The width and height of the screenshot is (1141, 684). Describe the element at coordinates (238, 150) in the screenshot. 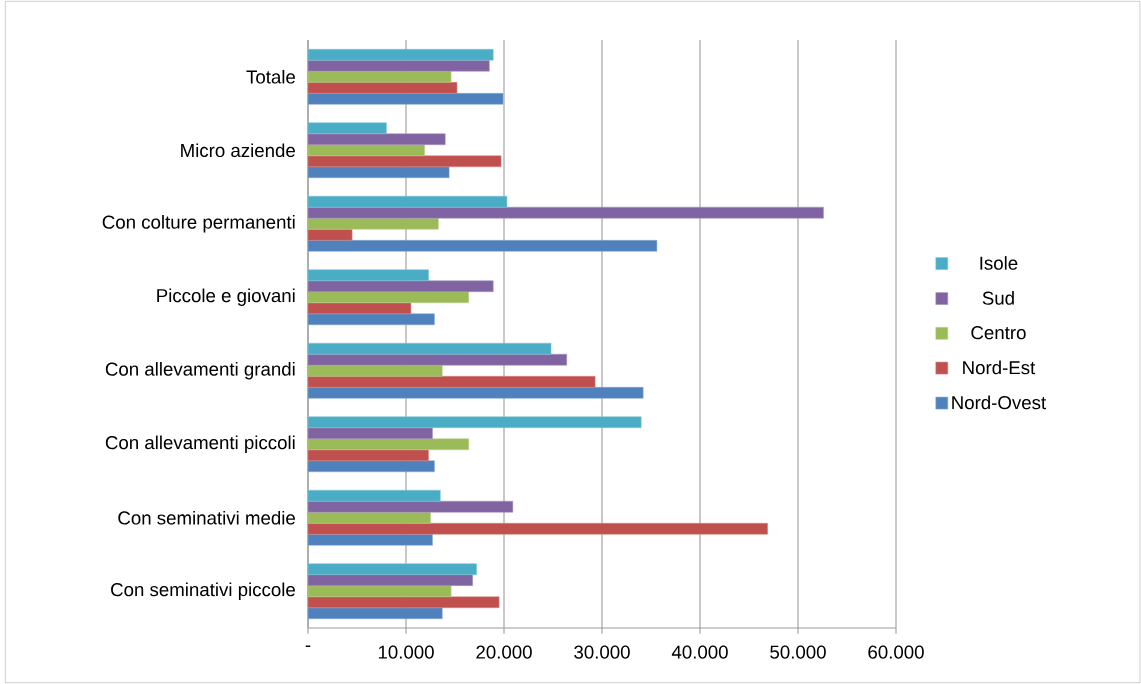

I see `y-tick-label: Micro aziende` at that location.